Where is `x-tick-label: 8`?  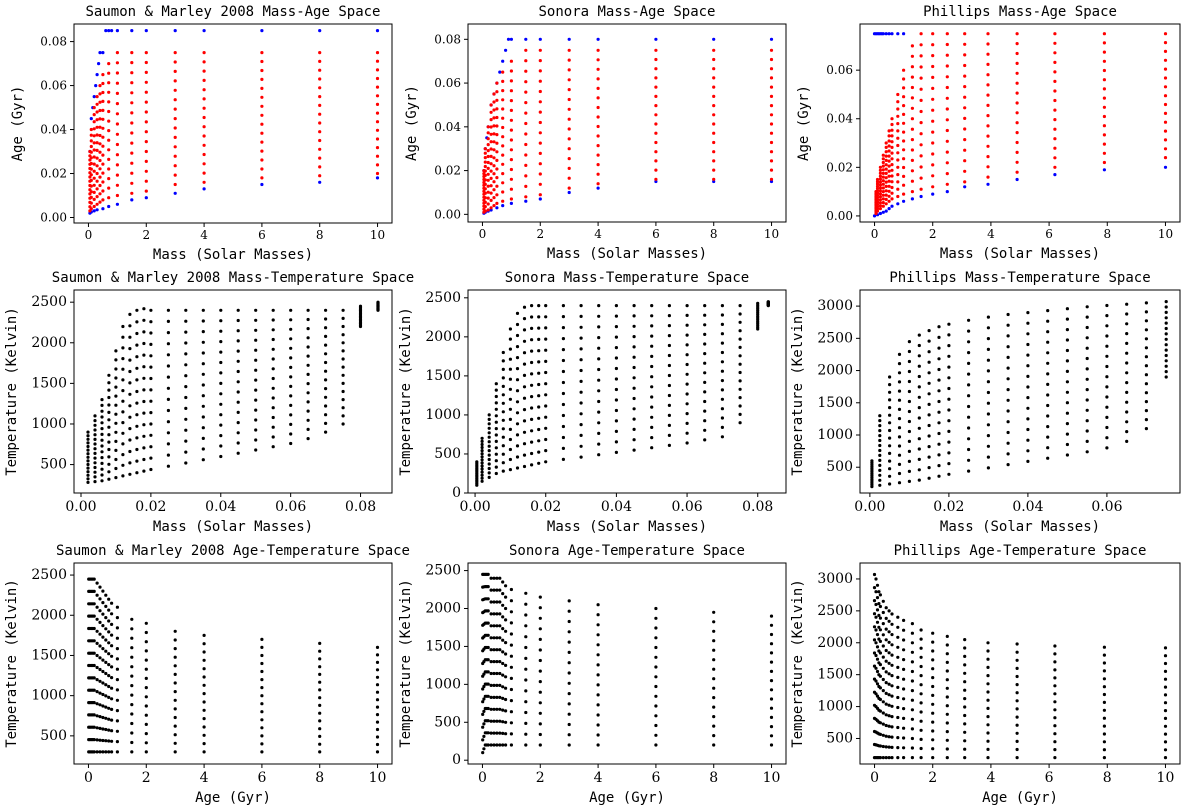 x-tick-label: 8 is located at coordinates (319, 778).